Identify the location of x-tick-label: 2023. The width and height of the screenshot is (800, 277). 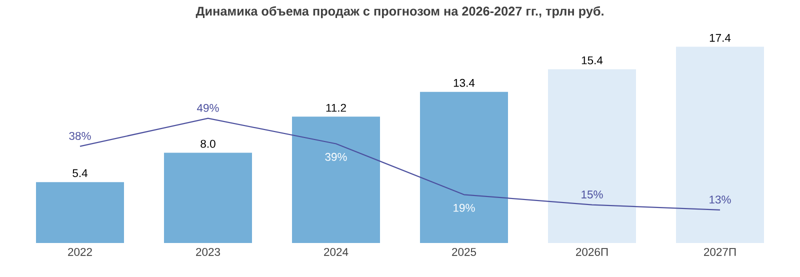
(208, 252).